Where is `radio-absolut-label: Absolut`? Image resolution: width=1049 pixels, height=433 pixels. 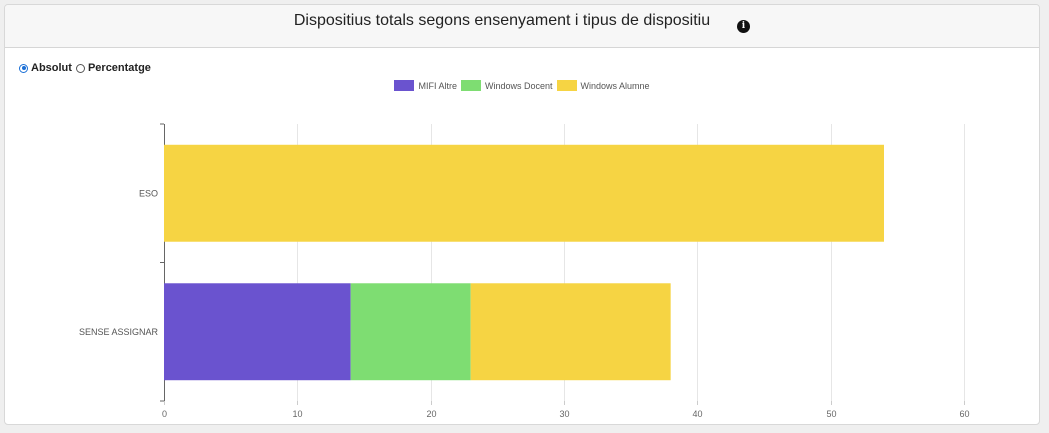
radio-absolut-label: Absolut is located at coordinates (51, 68).